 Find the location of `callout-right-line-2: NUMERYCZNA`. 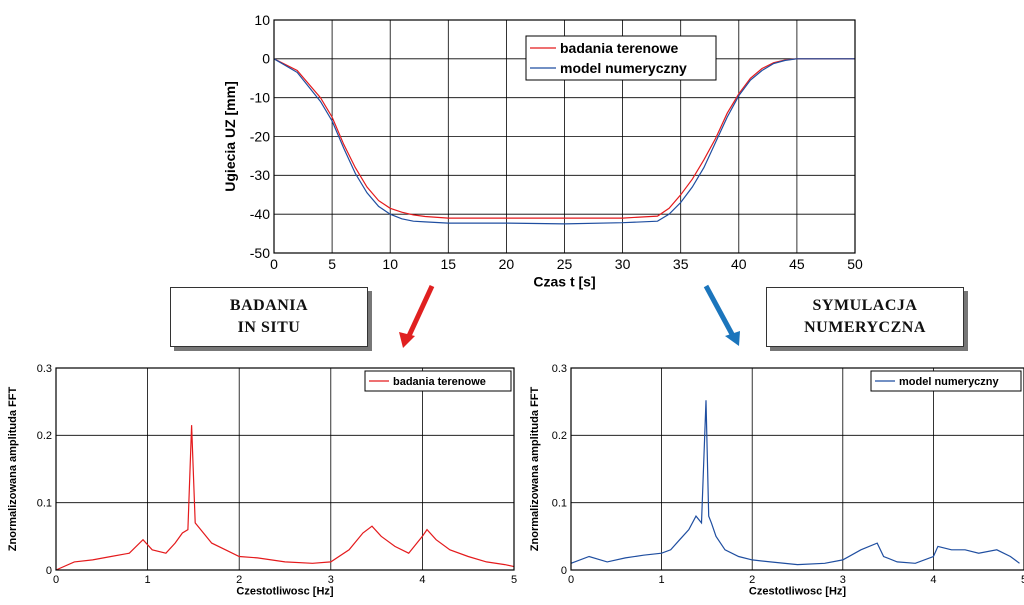

callout-right-line-2: NUMERYCZNA is located at coordinates (865, 327).